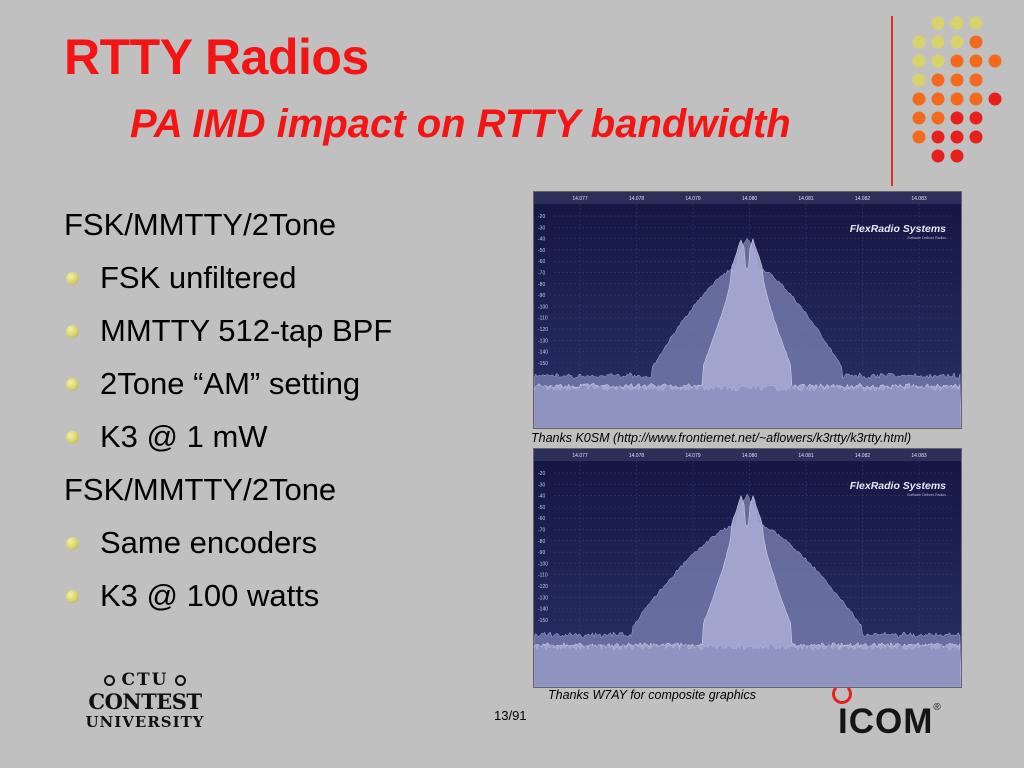  I want to click on title-divider-line, so click(892, 101).